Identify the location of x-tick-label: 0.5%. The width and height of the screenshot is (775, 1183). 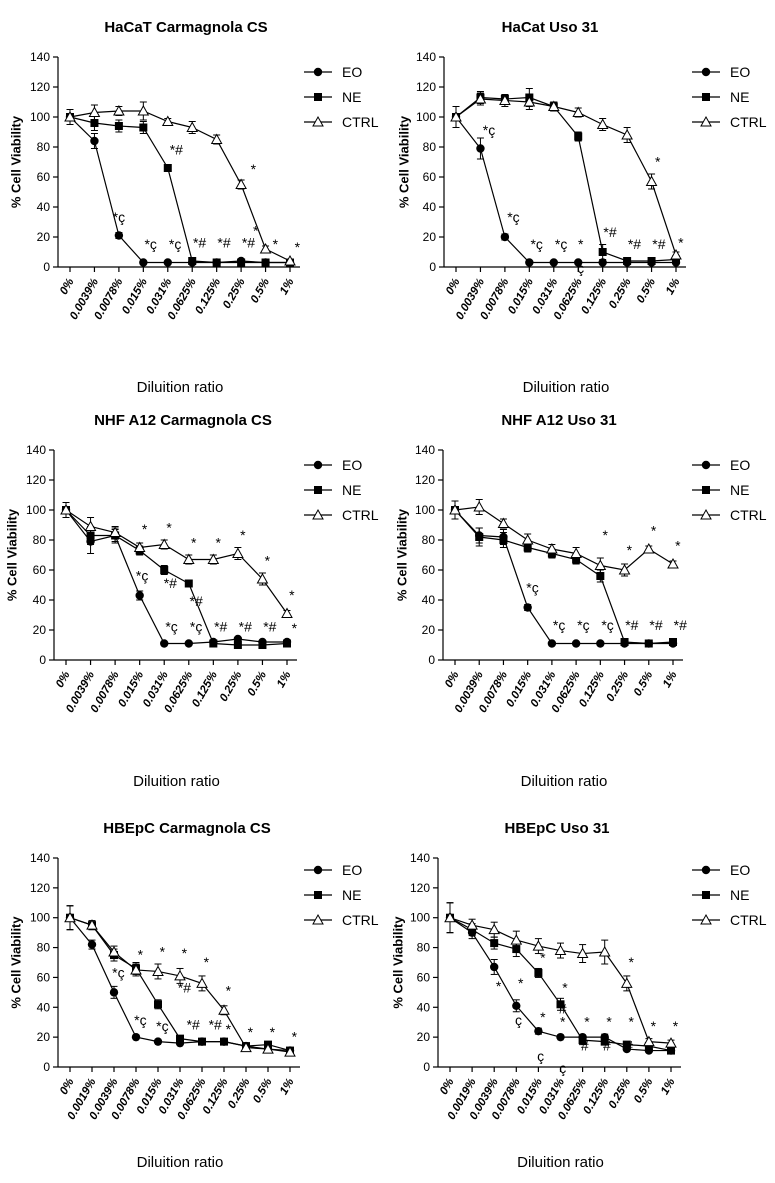
(644, 684).